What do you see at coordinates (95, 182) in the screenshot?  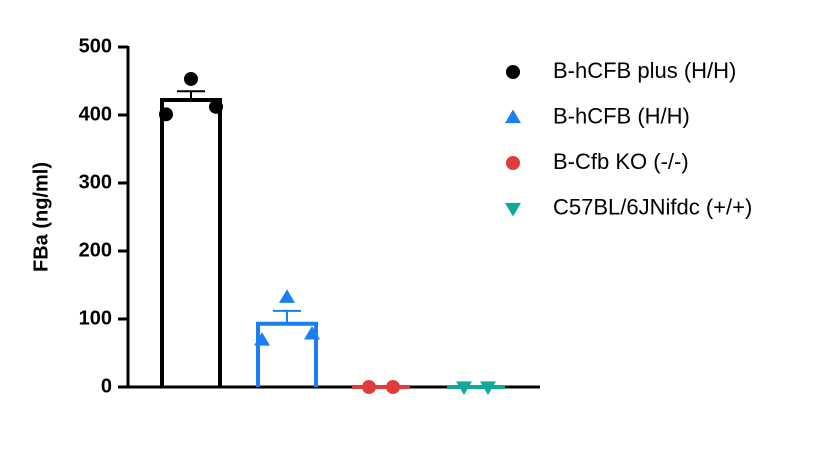 I see `y-tick-label: 300` at bounding box center [95, 182].